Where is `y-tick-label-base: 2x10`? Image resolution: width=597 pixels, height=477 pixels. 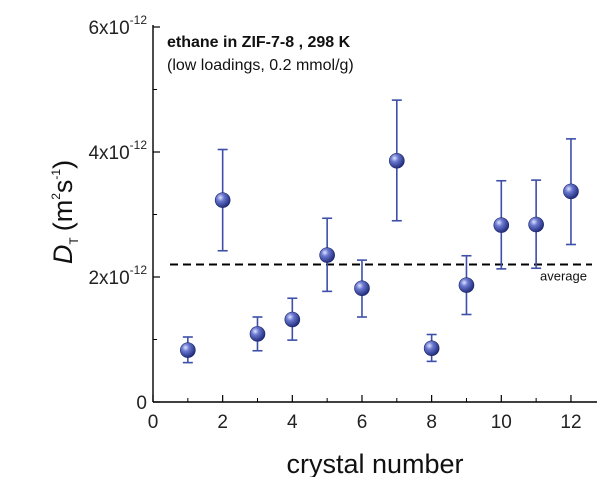 y-tick-label-base: 2x10 is located at coordinates (108, 278).